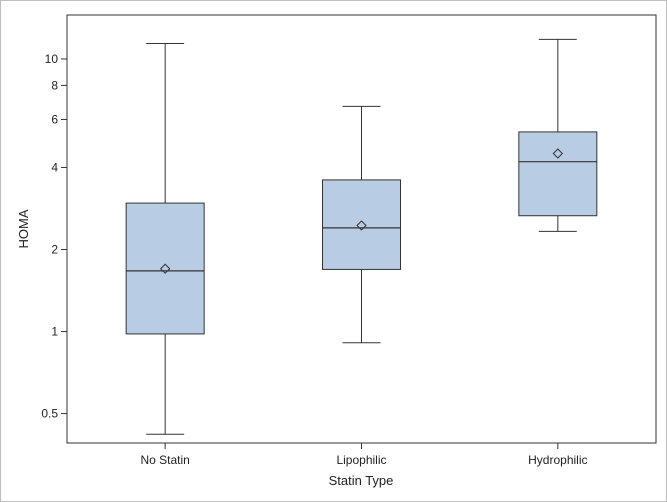  What do you see at coordinates (49, 414) in the screenshot?
I see `y-tick-label: 0.5` at bounding box center [49, 414].